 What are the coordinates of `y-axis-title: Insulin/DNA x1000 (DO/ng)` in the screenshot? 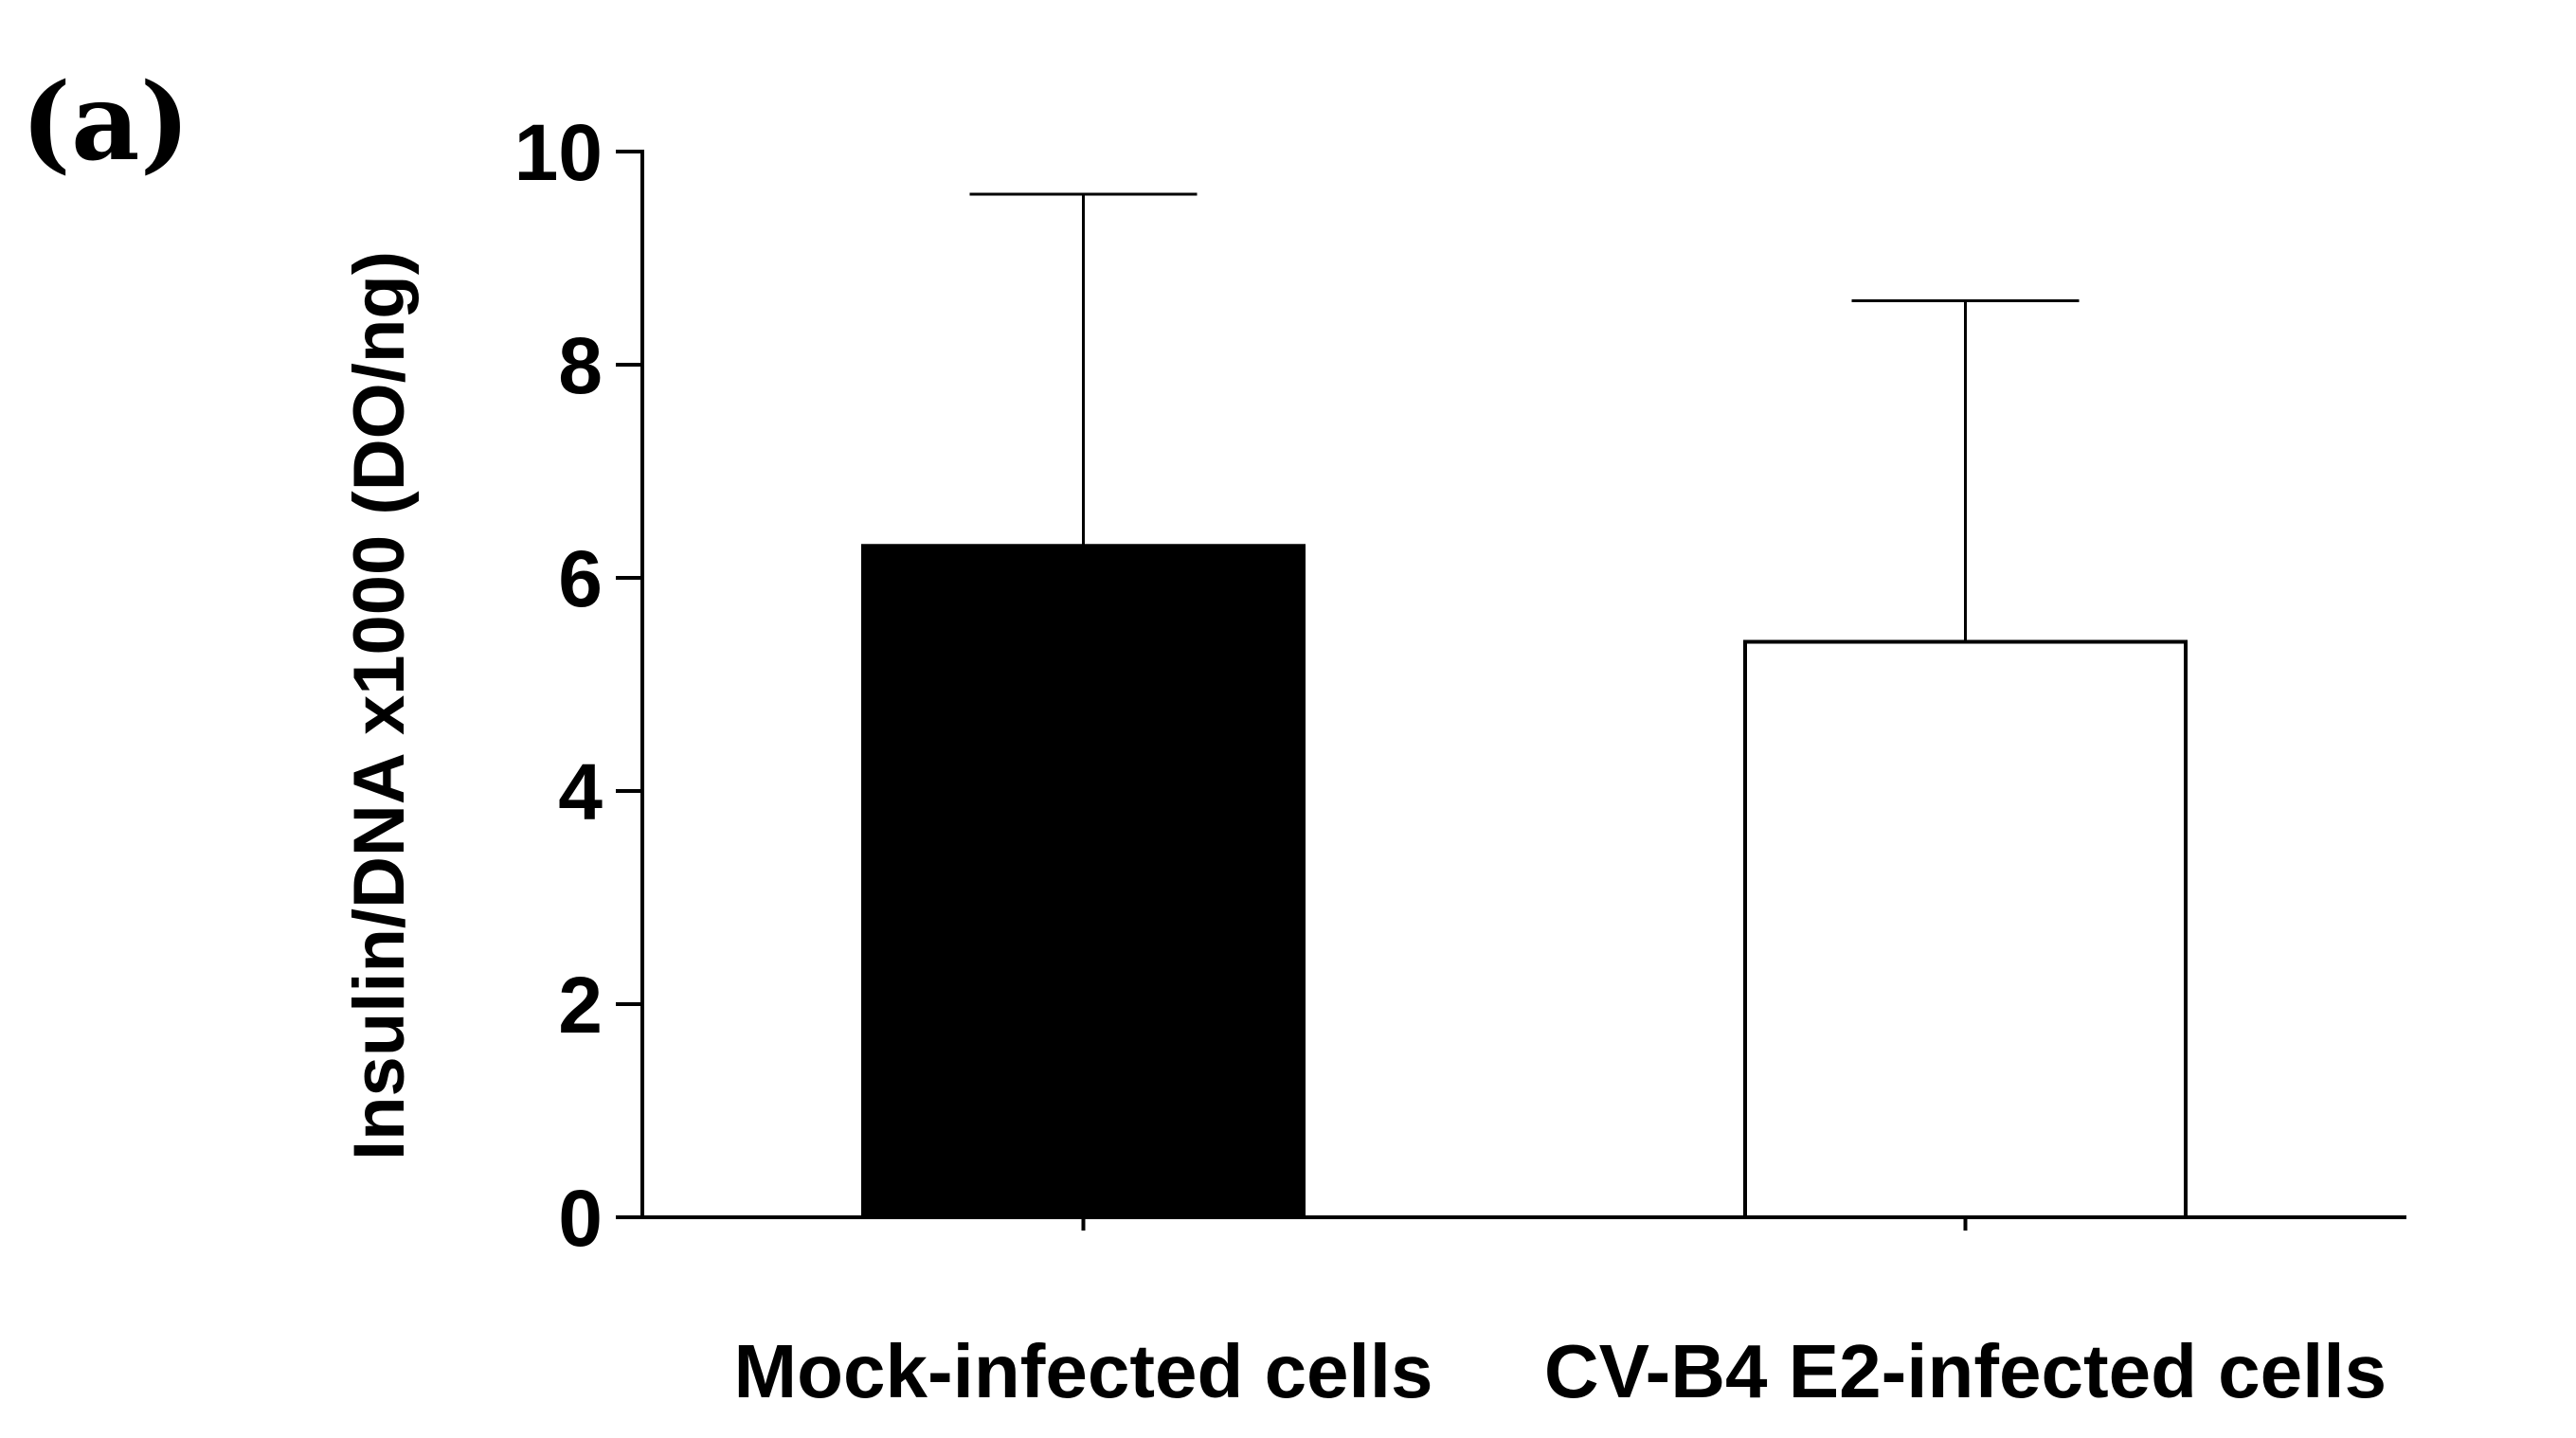 It's located at (379, 706).